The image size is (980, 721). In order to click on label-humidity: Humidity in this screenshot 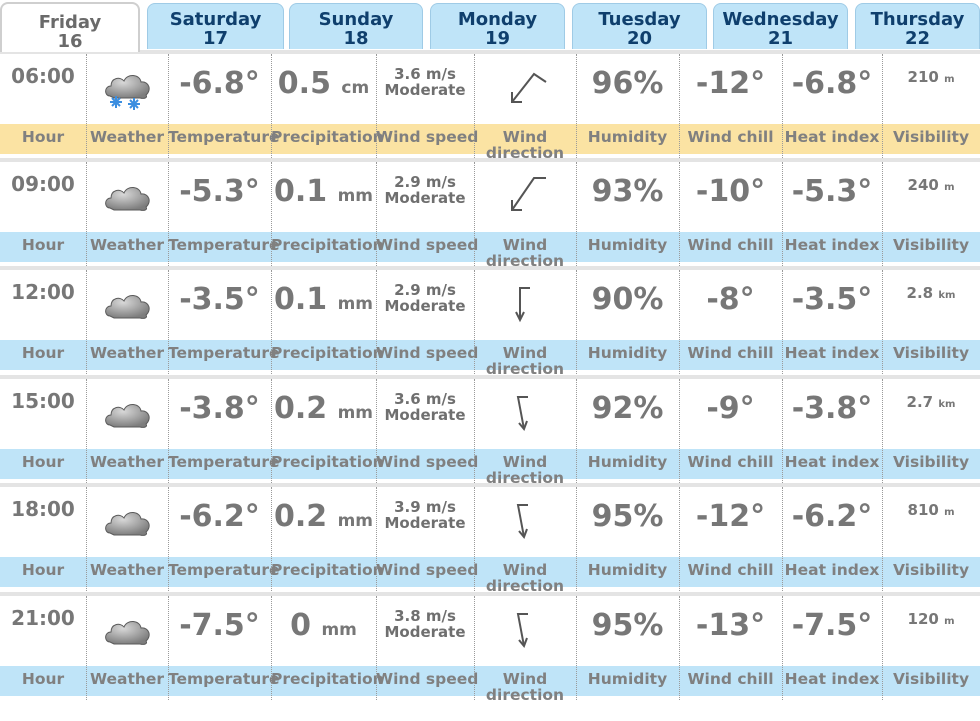, I will do `click(627, 570)`.